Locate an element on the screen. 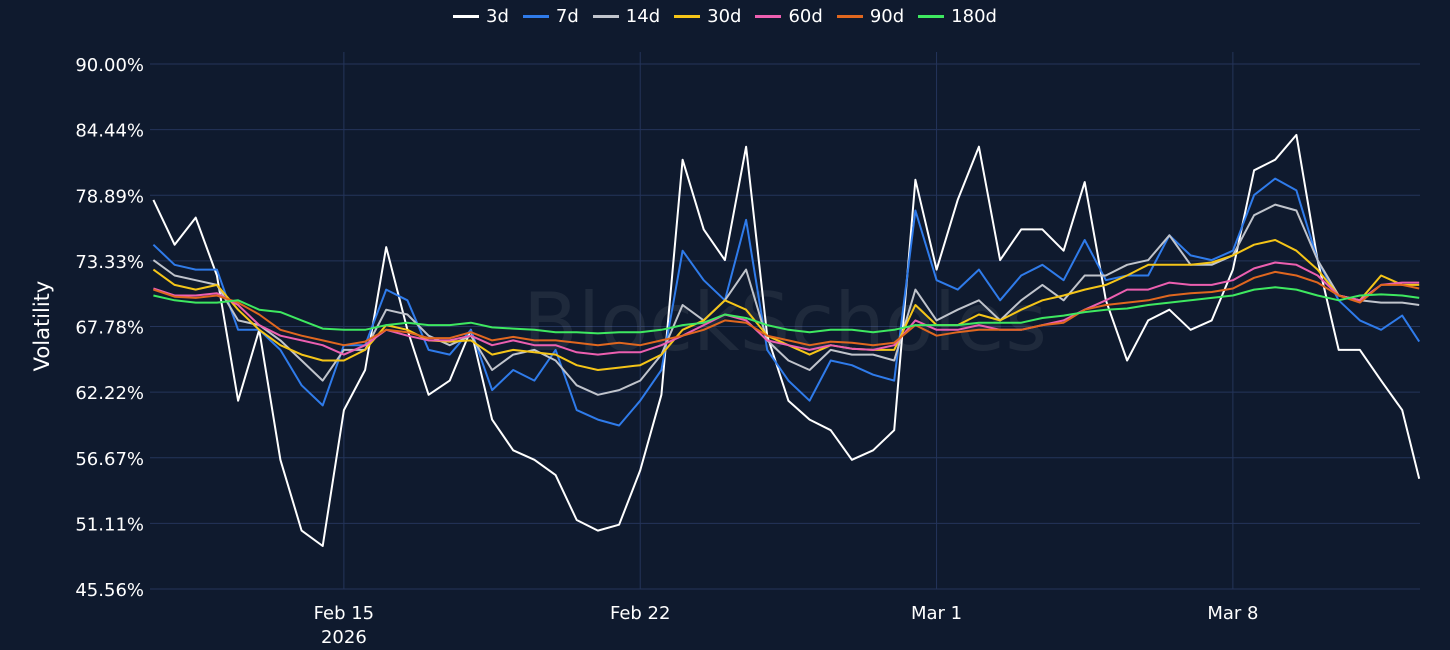 The height and width of the screenshot is (650, 1450). x-tick-label: Feb 15 is located at coordinates (344, 613).